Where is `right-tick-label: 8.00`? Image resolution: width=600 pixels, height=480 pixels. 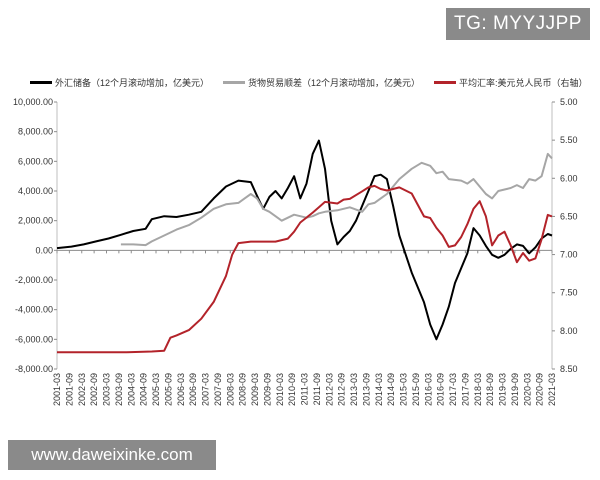
right-tick-label: 8.00 is located at coordinates (569, 331).